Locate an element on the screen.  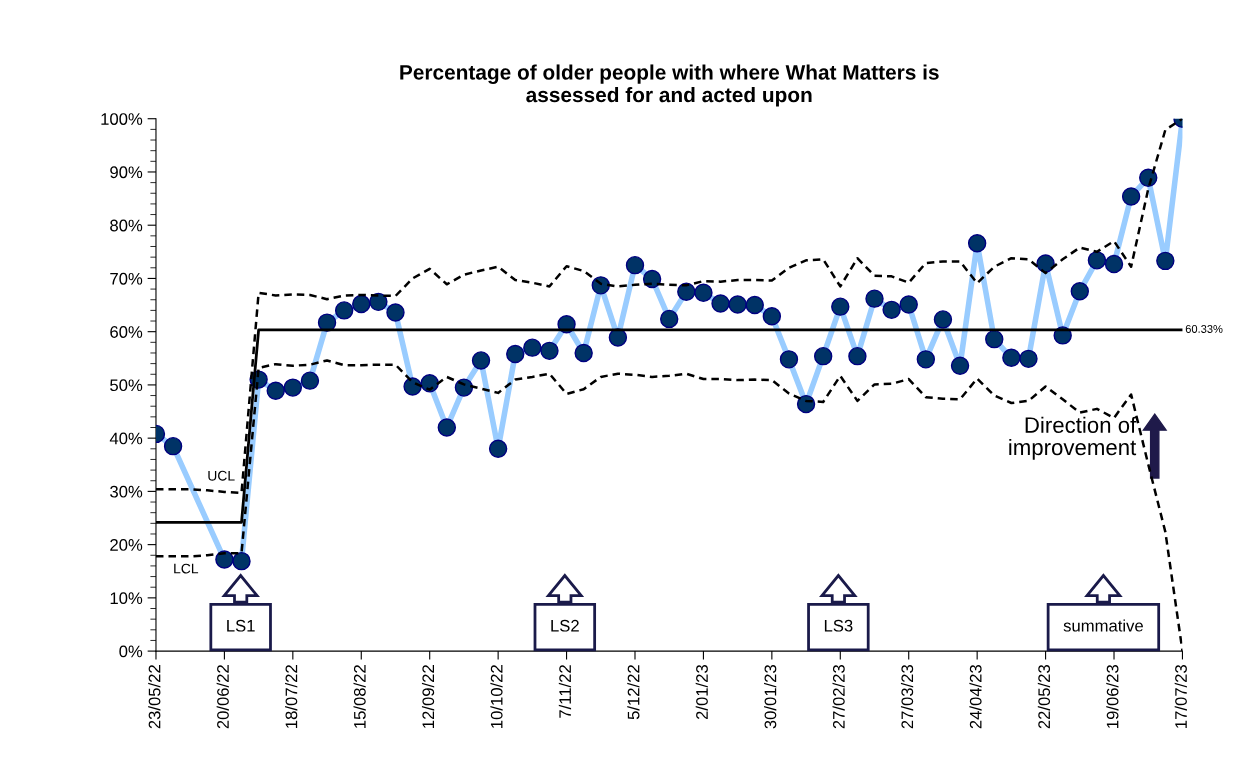
y-tick-label: 50% is located at coordinates (126, 385).